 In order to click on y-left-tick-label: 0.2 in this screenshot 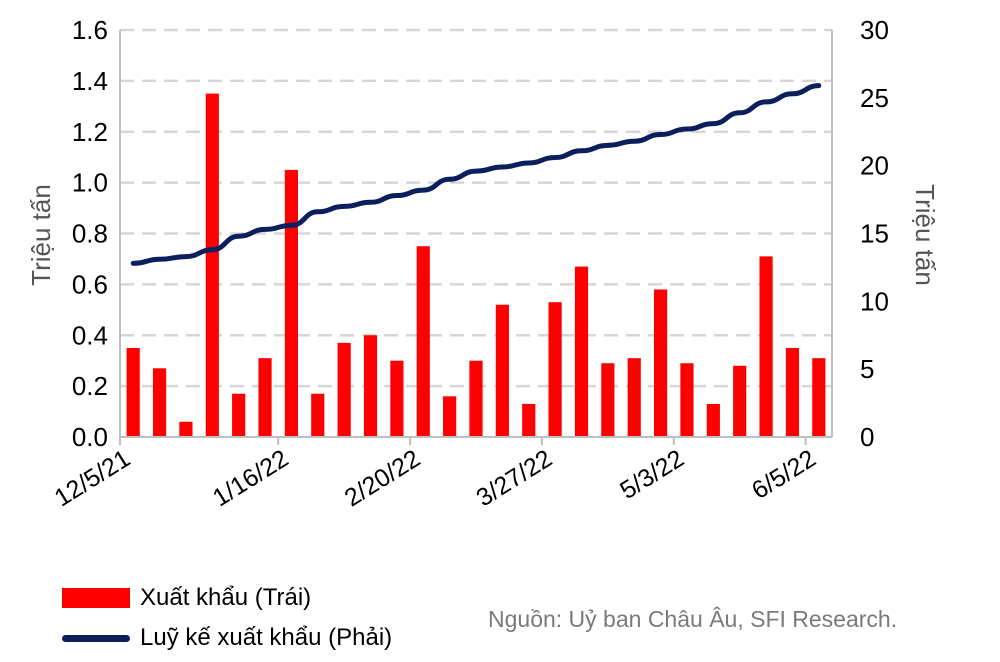, I will do `click(90, 386)`.